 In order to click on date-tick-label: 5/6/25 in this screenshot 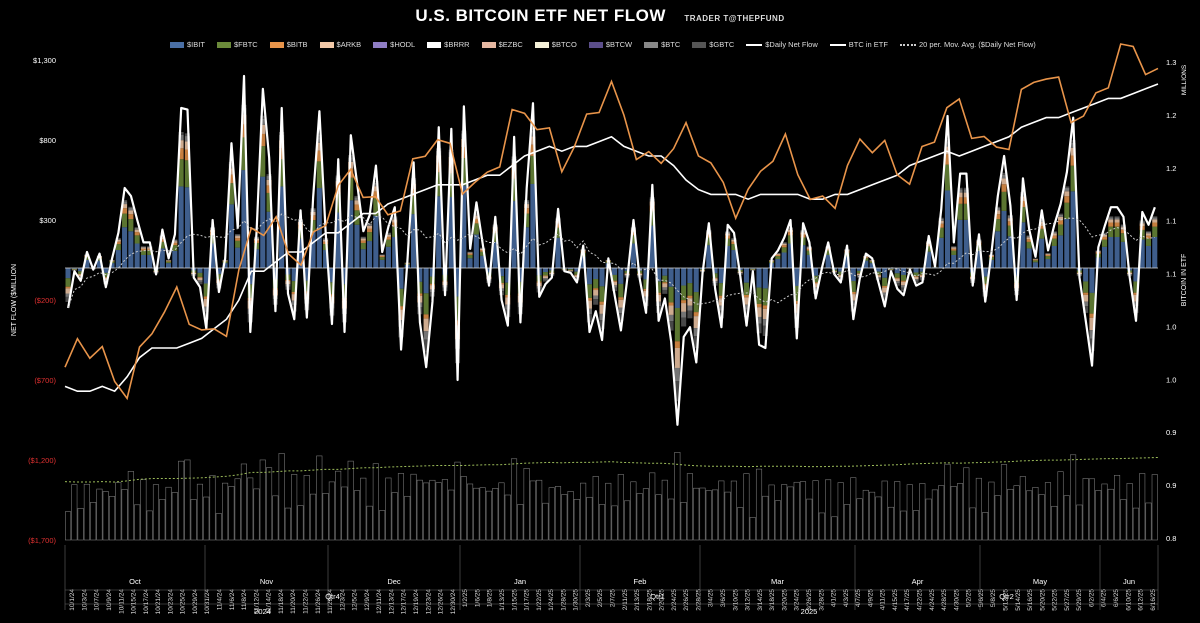, I will do `click(981, 598)`.